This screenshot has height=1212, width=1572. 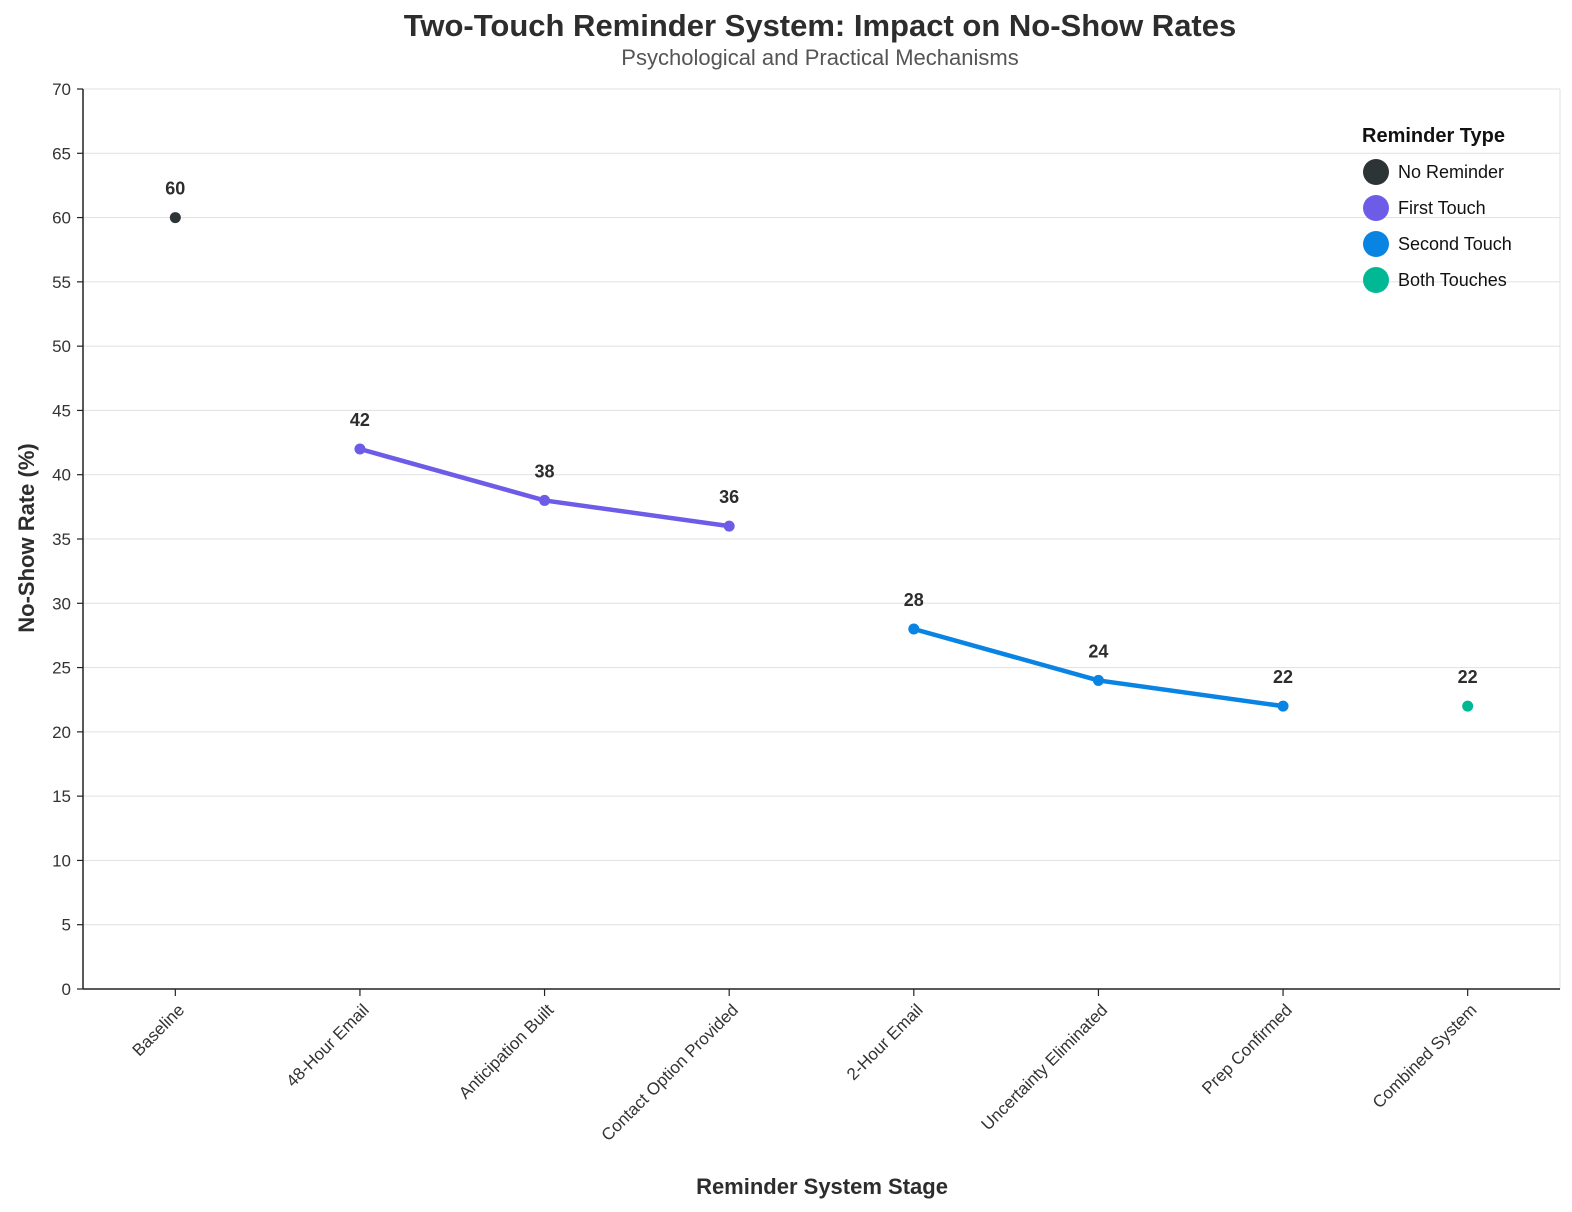 I want to click on y-tick-label: 20, so click(x=61, y=732).